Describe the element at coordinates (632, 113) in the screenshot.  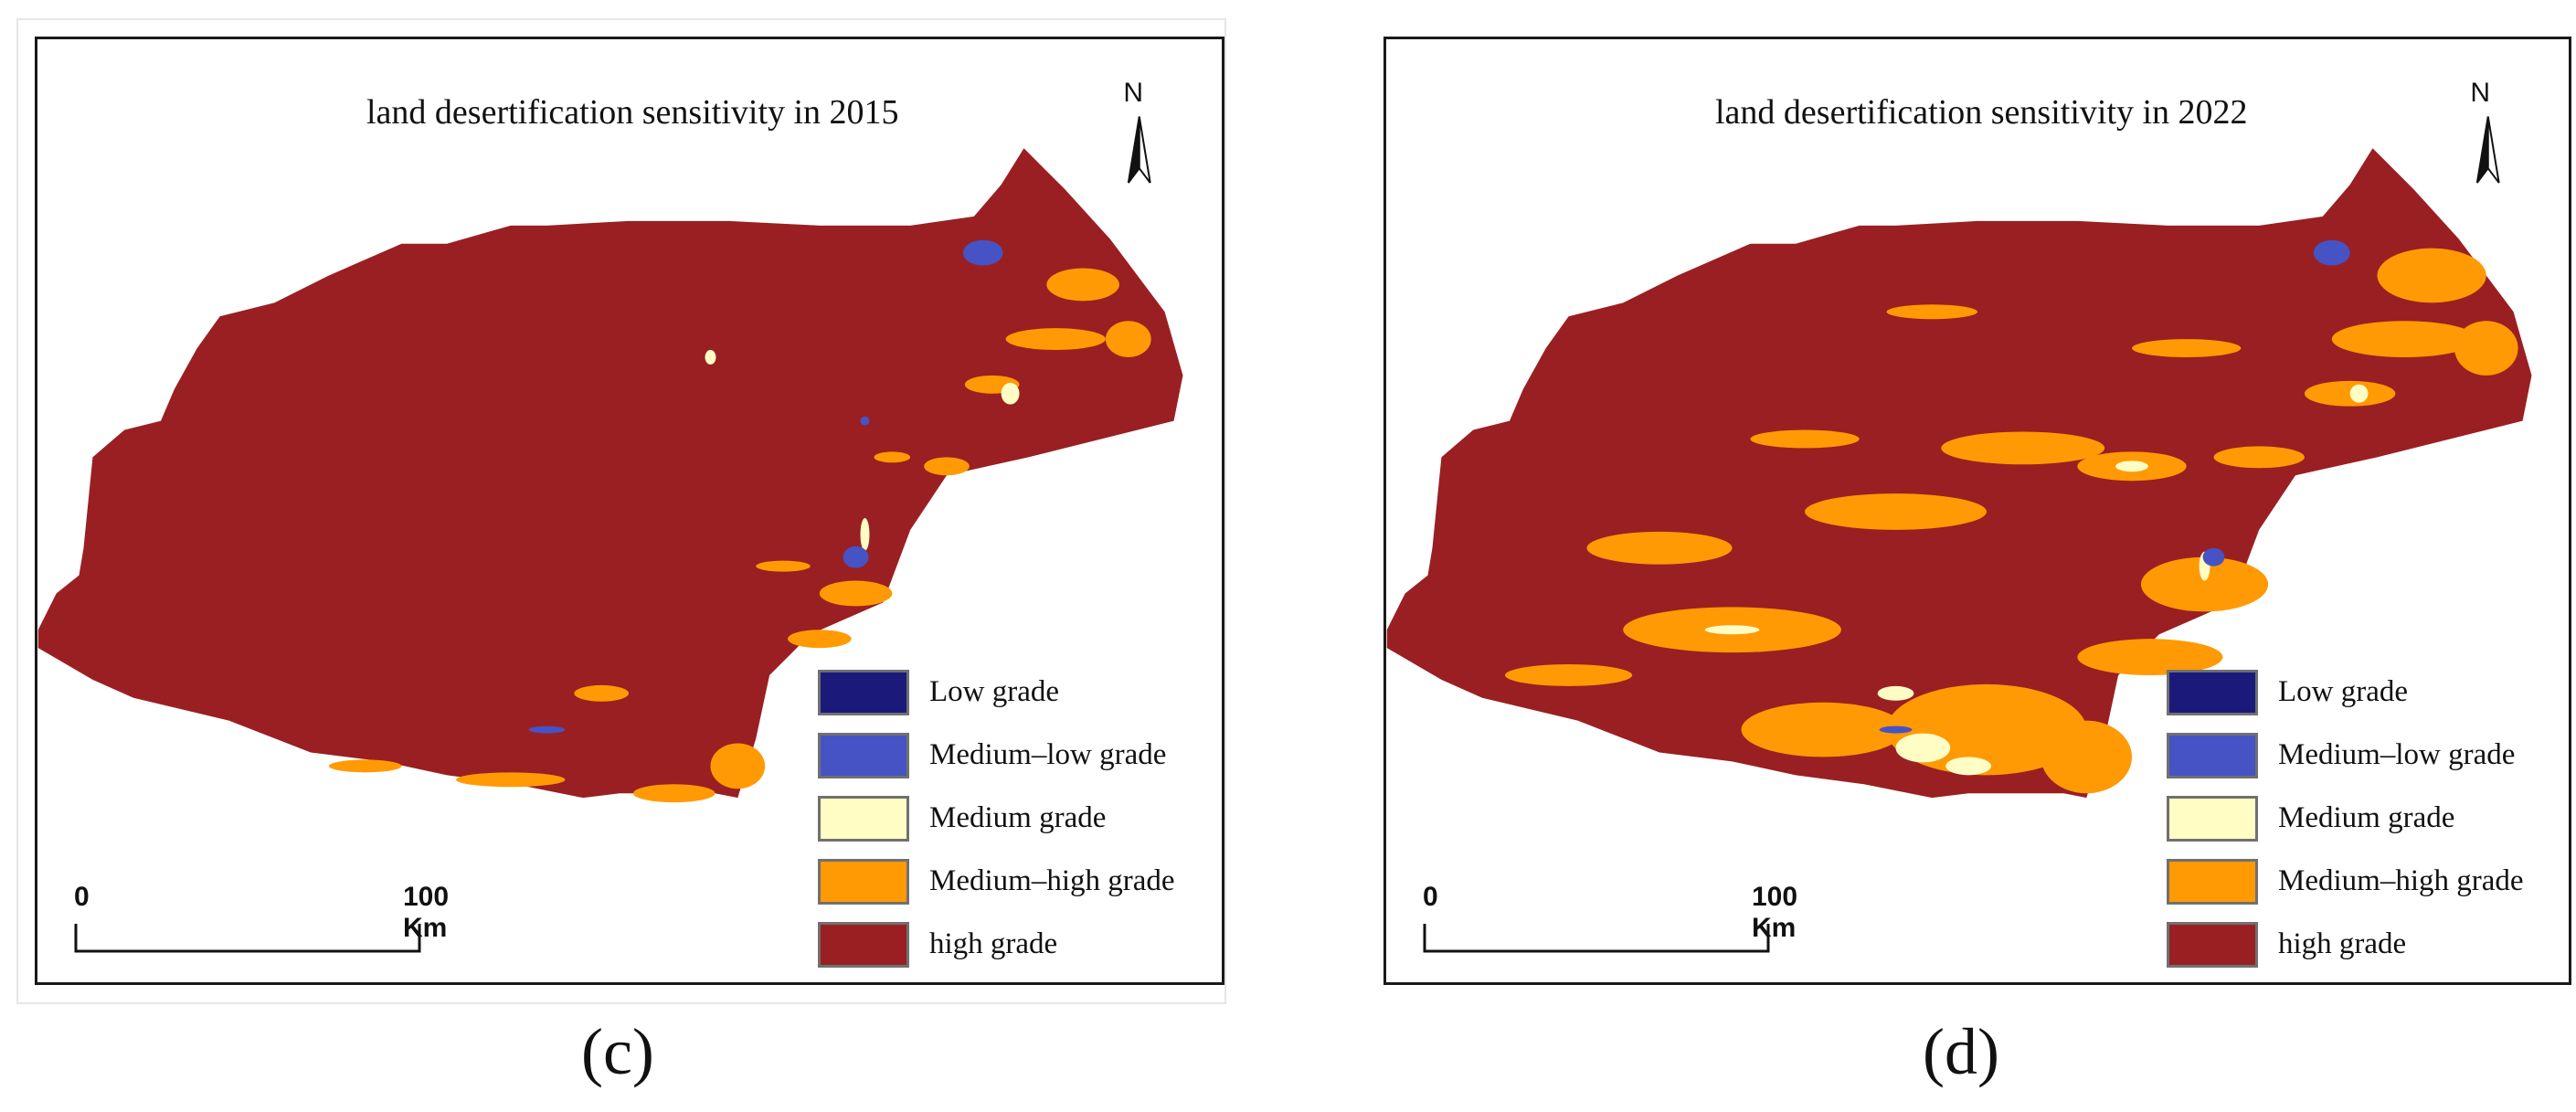
I see `map-title: land desertification sensitivity in 2015` at that location.